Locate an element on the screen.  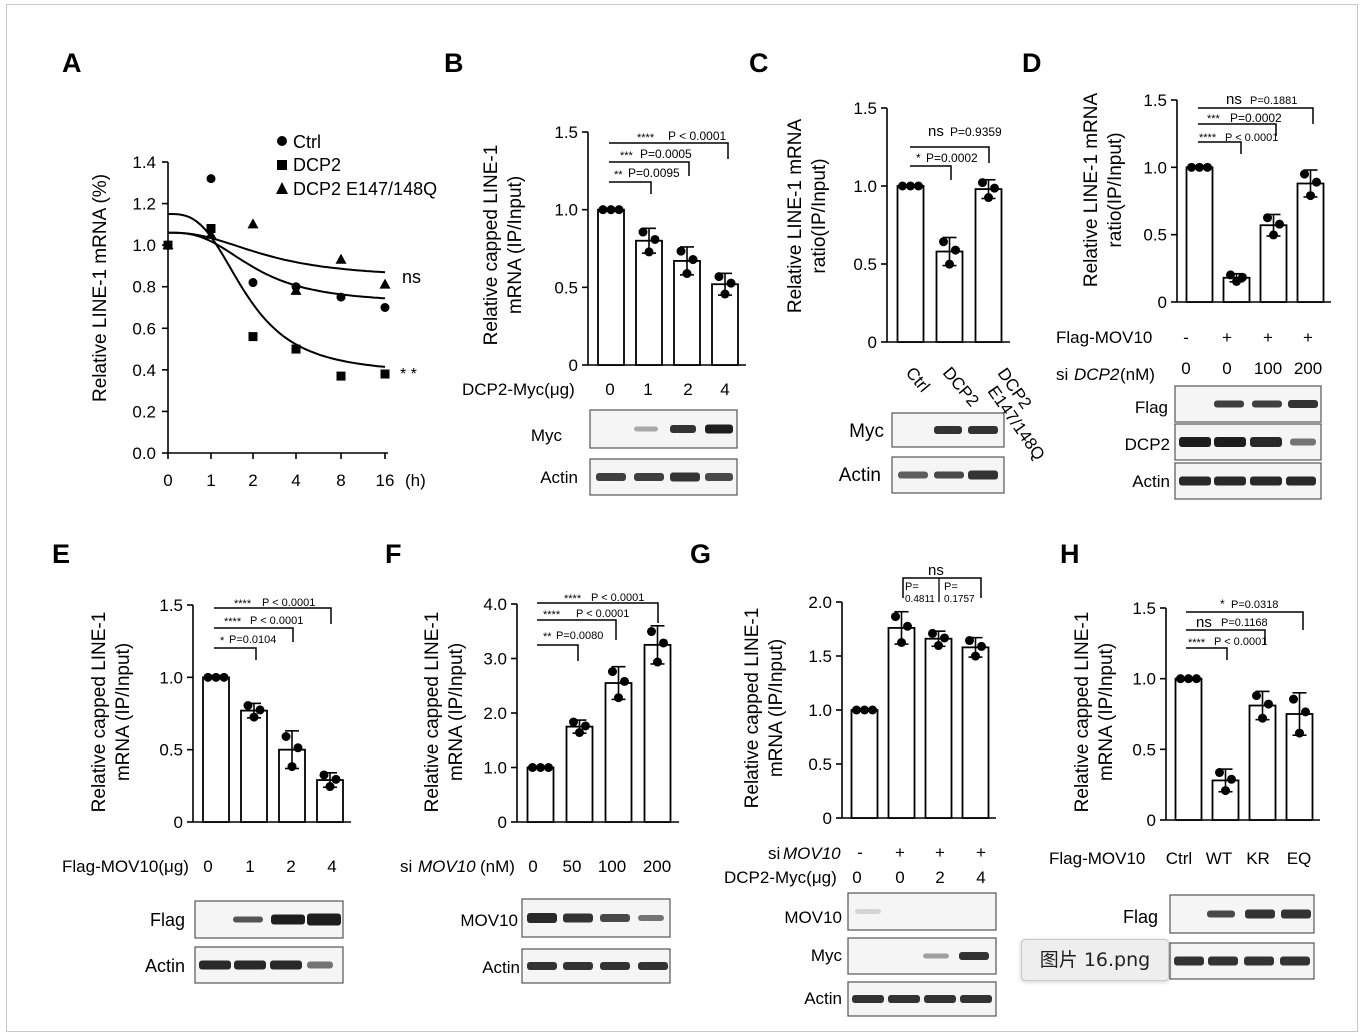
condition-value: KR is located at coordinates (1258, 858).